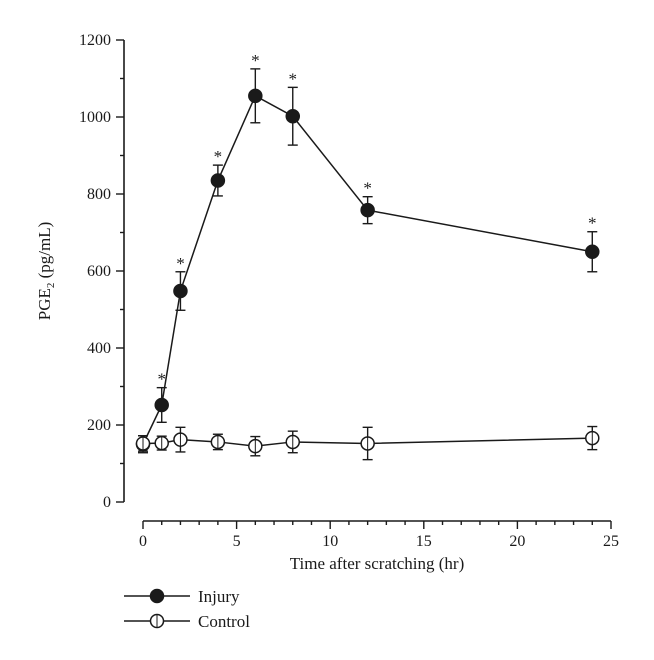 Image resolution: width=654 pixels, height=660 pixels. Describe the element at coordinates (44, 252) in the screenshot. I see `y-axis-title-unit: (pg/mL)` at that location.